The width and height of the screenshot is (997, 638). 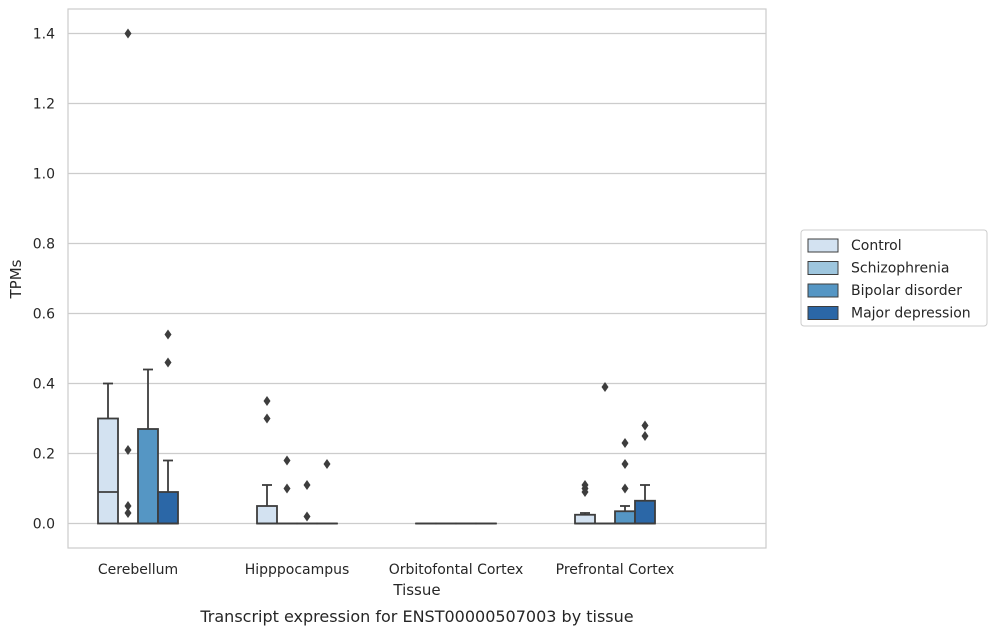 I want to click on legend-label: Bipolar disorder, so click(x=906, y=291).